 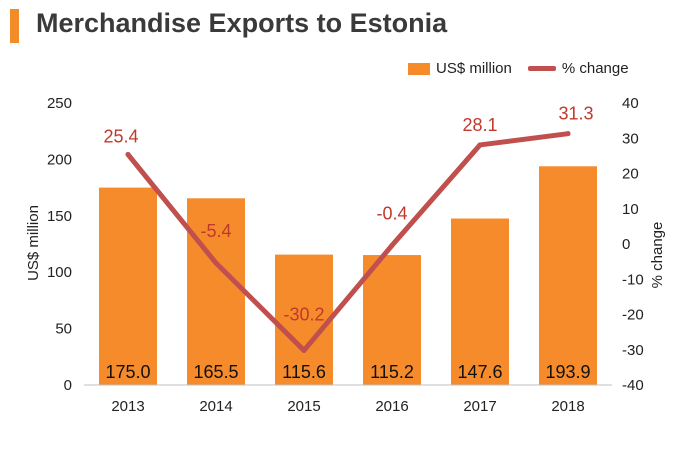 I want to click on right-axis-ticks: -40 -30 -20 -10 0 10 20 30 40, so click(x=633, y=244).